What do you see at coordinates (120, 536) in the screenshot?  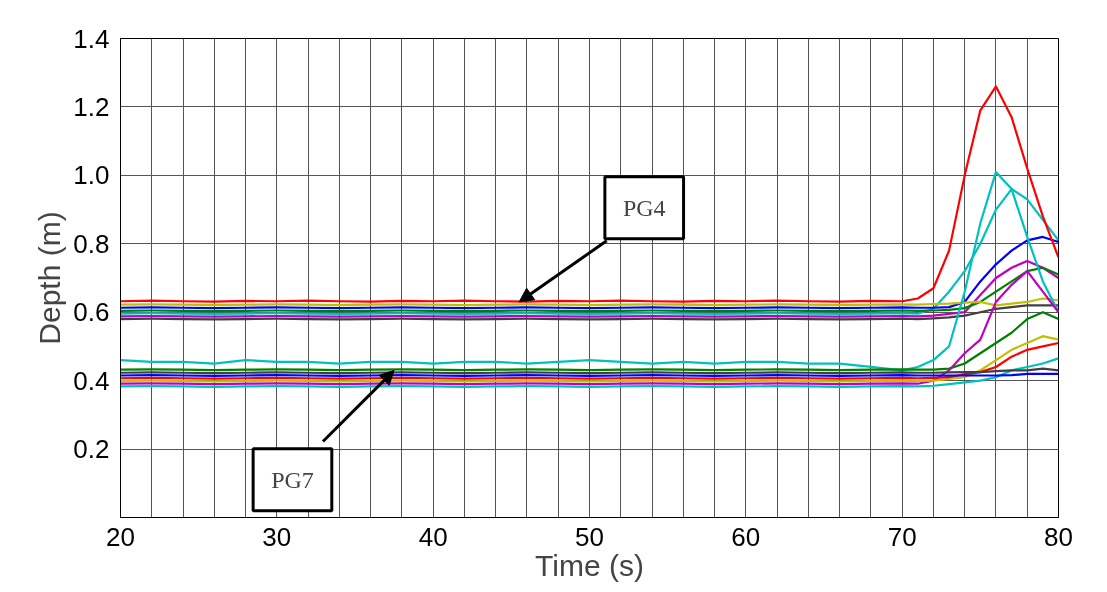 I see `x-tick-label: 20` at bounding box center [120, 536].